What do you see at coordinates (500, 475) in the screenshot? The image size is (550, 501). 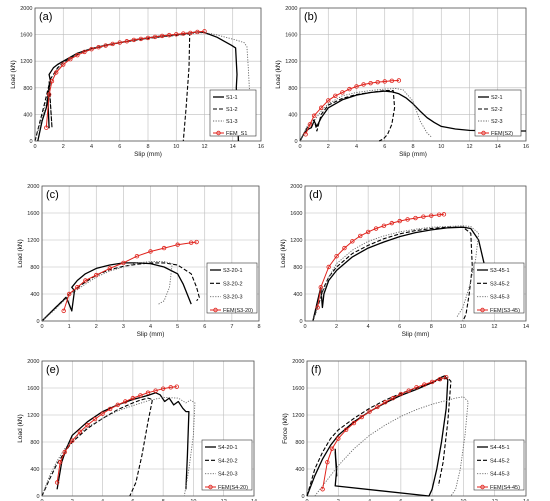 I see `legend-label: S4-45-3` at bounding box center [500, 475].